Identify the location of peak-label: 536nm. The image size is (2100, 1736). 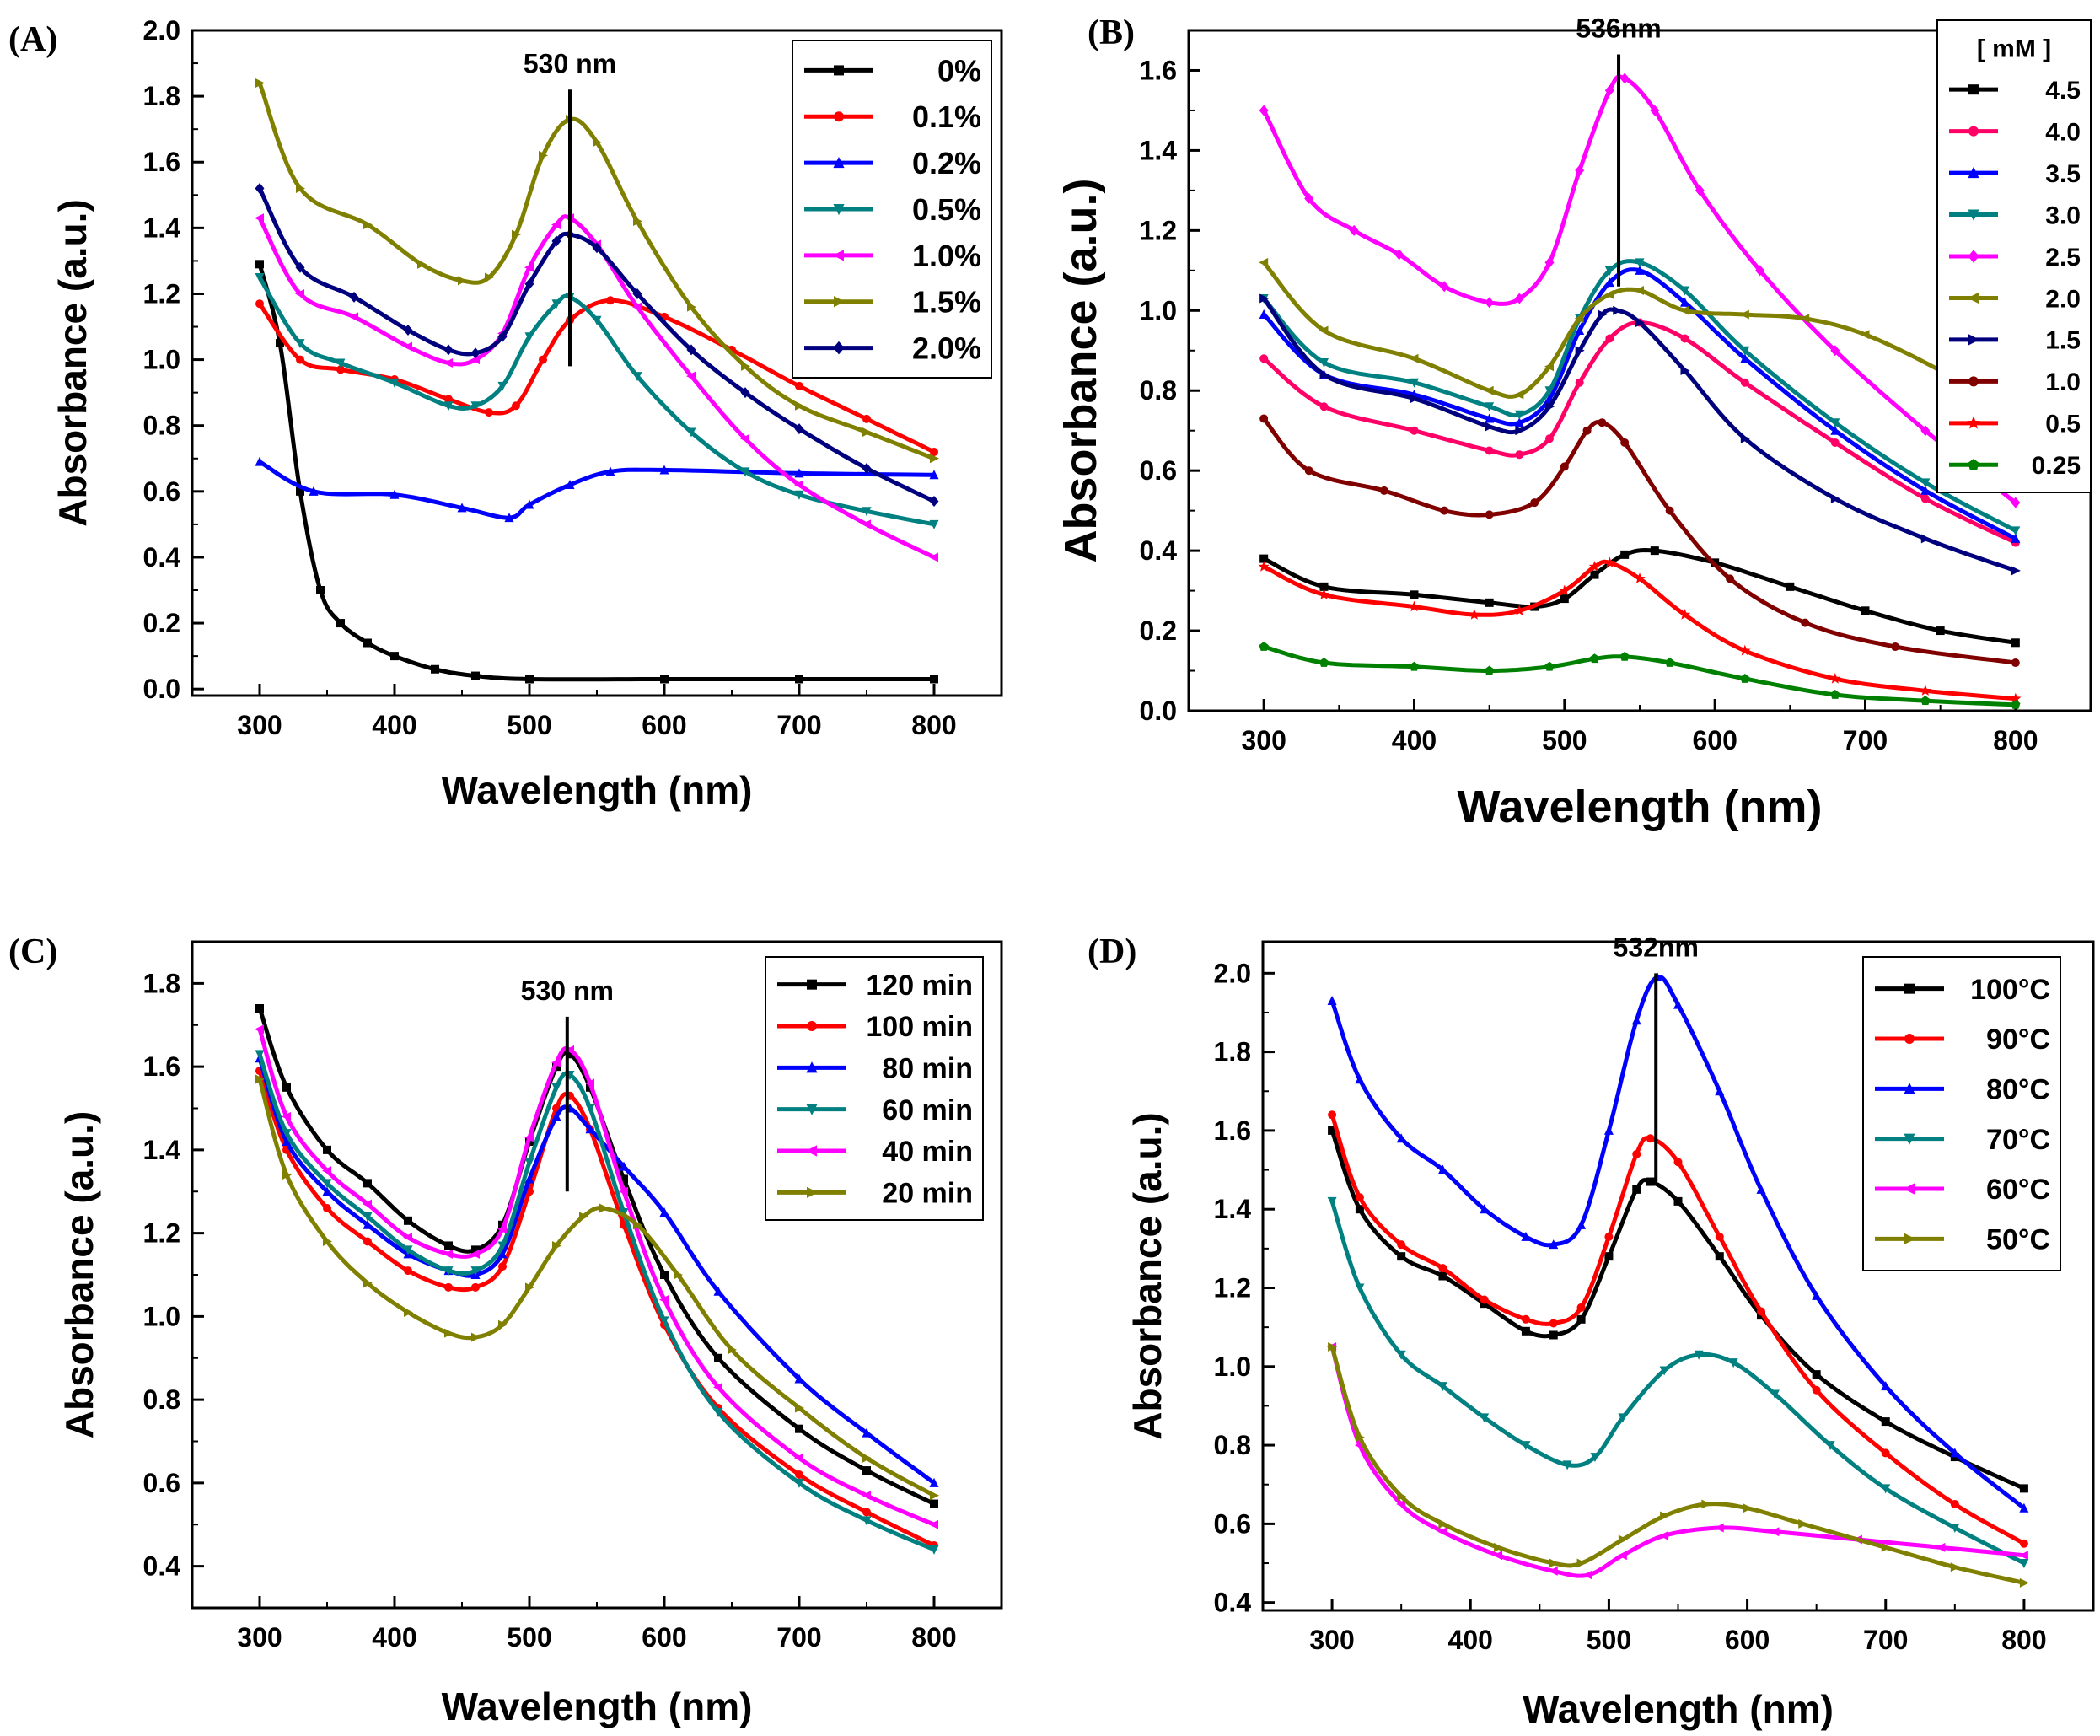
(1618, 28).